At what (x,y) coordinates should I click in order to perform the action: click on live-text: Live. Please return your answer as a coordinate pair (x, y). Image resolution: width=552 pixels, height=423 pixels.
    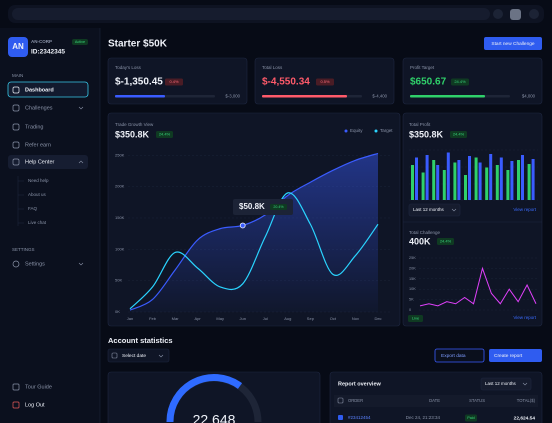
    Looking at the image, I should click on (416, 318).